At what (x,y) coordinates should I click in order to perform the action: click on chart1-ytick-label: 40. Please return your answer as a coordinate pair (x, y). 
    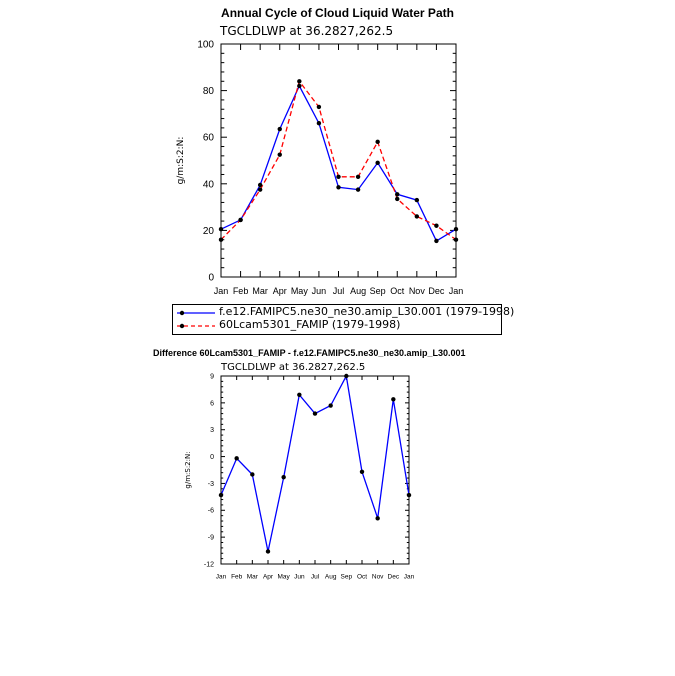
    Looking at the image, I should click on (209, 184).